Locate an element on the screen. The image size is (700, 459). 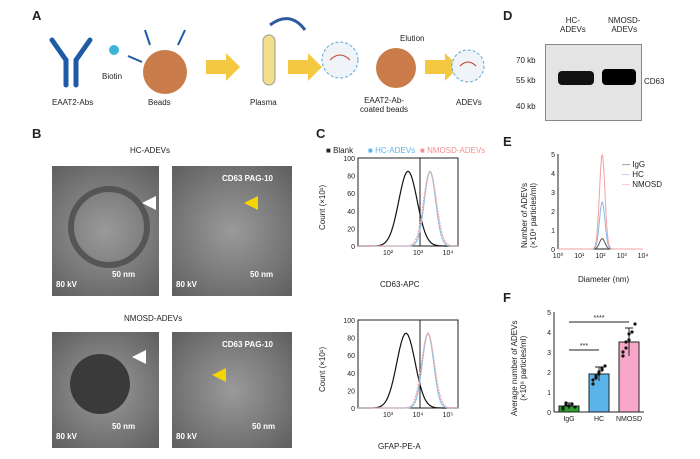
bottom-ylabel: Count (×10¹) is located at coordinates (322, 369).